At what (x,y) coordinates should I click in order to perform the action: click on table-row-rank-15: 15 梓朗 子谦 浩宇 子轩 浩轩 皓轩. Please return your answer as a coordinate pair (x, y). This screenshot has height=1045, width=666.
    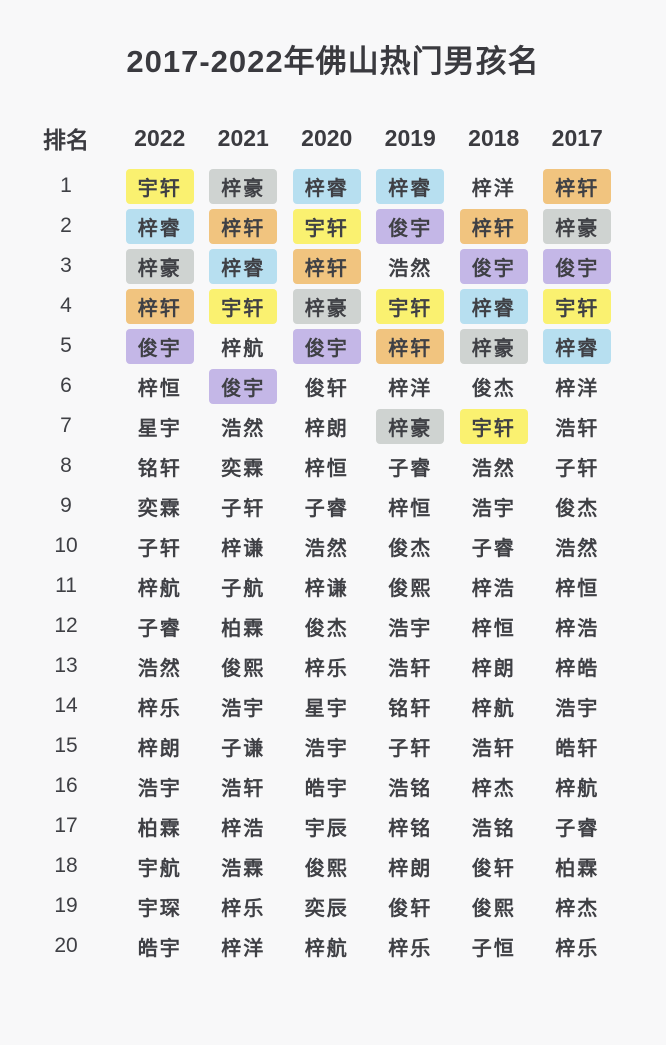
    Looking at the image, I should click on (340, 746).